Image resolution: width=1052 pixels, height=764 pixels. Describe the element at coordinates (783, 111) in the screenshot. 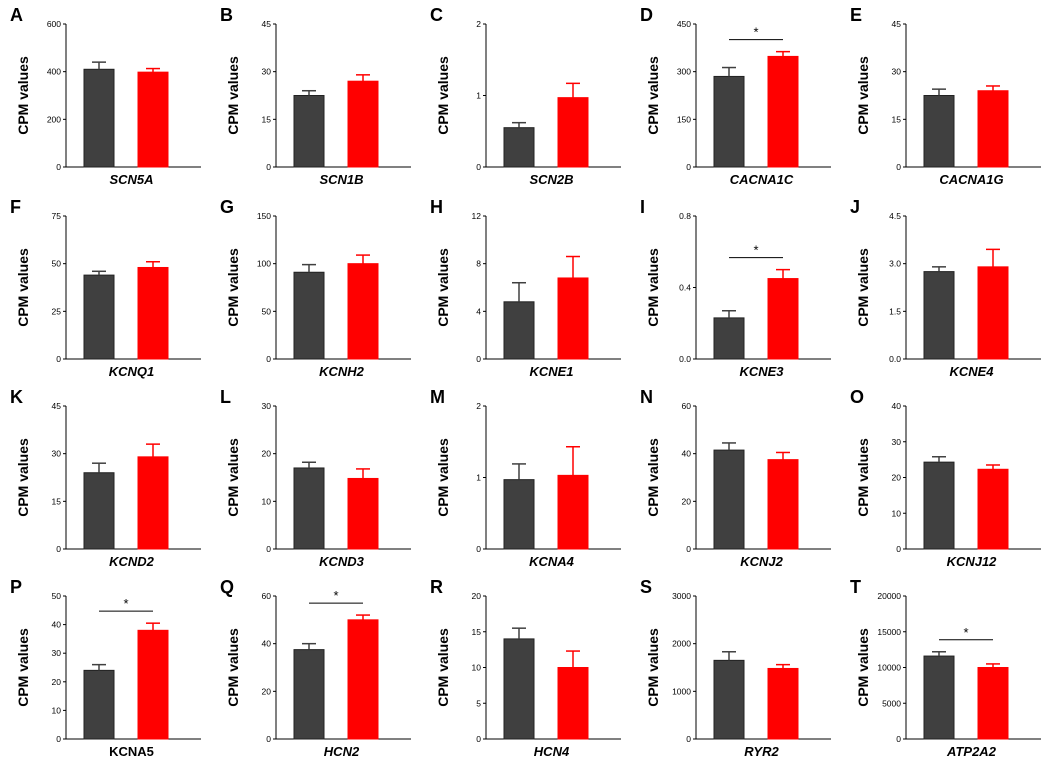

I see `bar-cacna1c-treated` at that location.